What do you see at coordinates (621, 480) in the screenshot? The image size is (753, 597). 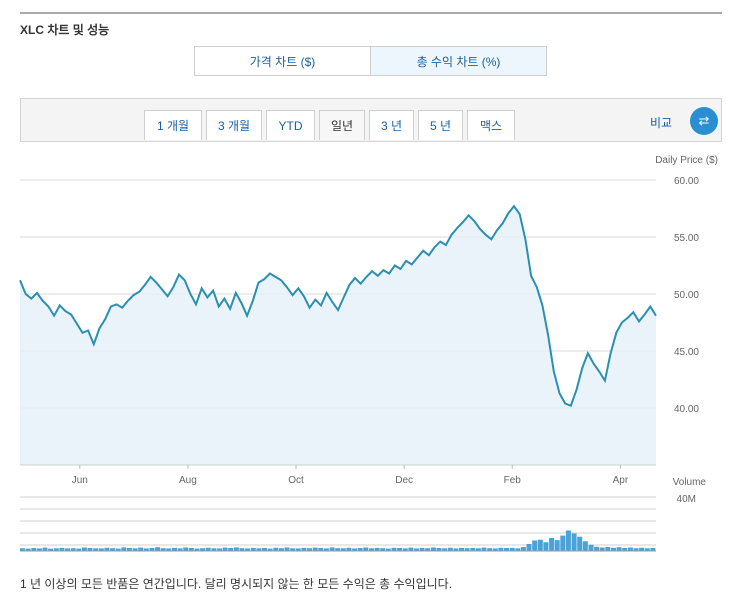 I see `x-tick-label: Apr` at bounding box center [621, 480].